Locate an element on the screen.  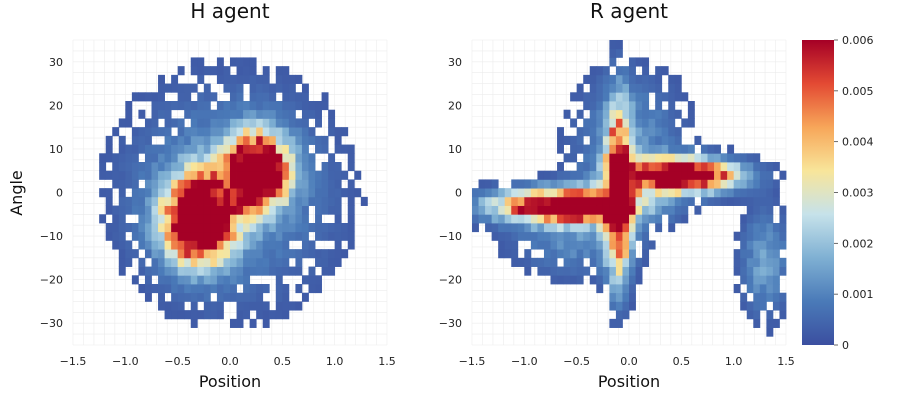
colorbar-gradient is located at coordinates (818, 192).